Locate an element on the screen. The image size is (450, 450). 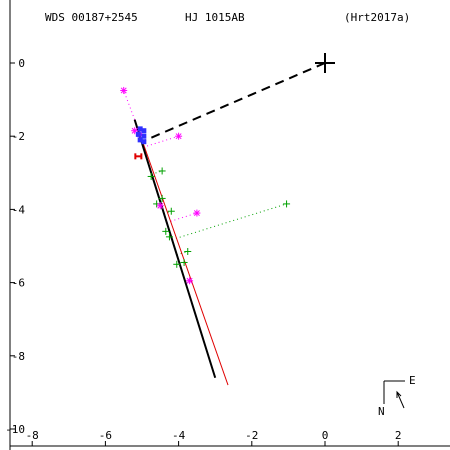
motion-arrow-head is located at coordinates (399, 394).